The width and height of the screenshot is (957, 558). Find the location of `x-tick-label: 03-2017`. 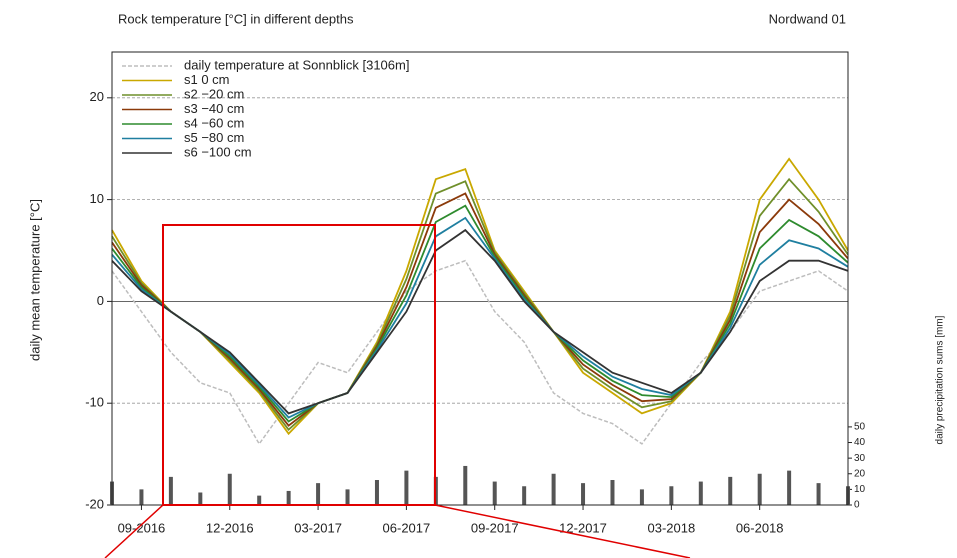

x-tick-label: 03-2017 is located at coordinates (318, 527).